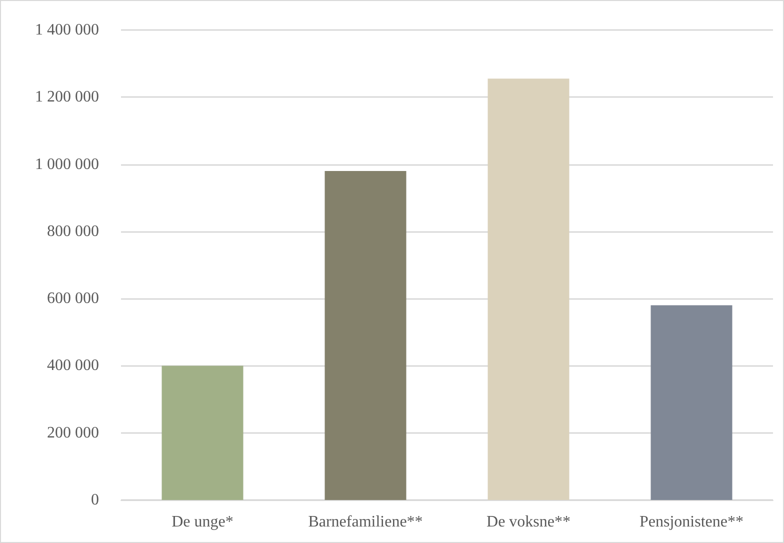  Describe the element at coordinates (73, 299) in the screenshot. I see `y-tick-label: 600 000` at that location.